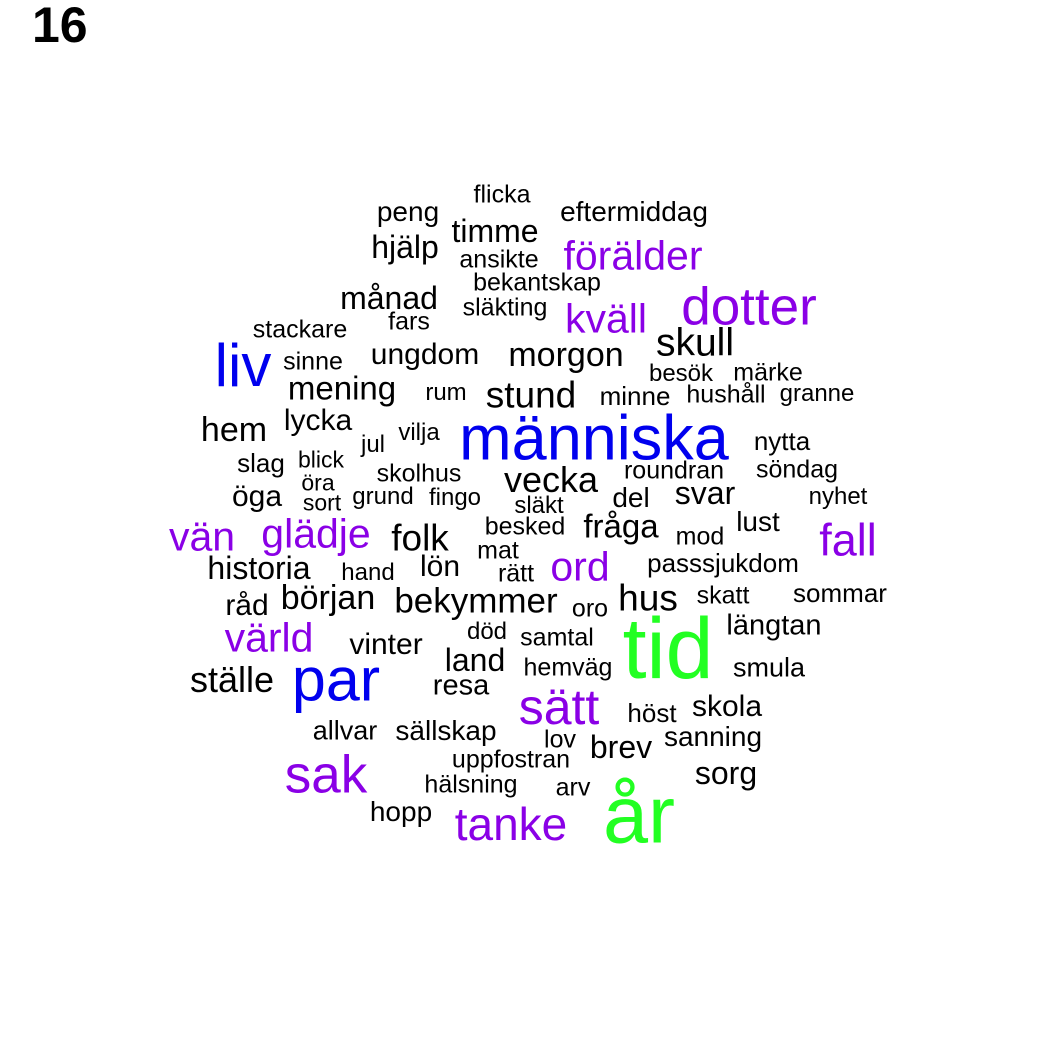 This screenshot has width=1050, height=1050. What do you see at coordinates (635, 396) in the screenshot?
I see `cloud-word: minne` at bounding box center [635, 396].